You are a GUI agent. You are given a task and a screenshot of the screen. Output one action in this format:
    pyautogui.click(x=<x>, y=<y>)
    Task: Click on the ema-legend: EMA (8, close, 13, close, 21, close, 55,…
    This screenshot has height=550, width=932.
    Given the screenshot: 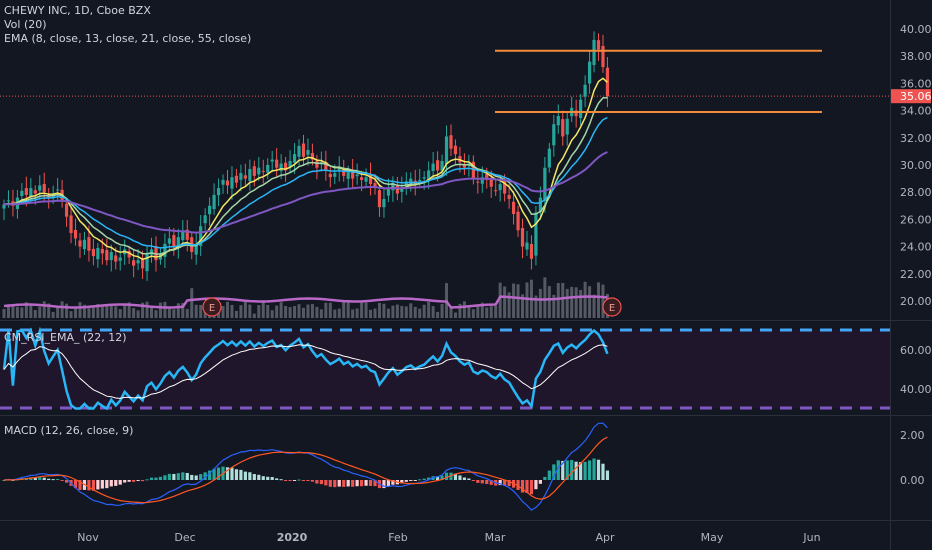 What is the action you would take?
    pyautogui.click(x=128, y=38)
    